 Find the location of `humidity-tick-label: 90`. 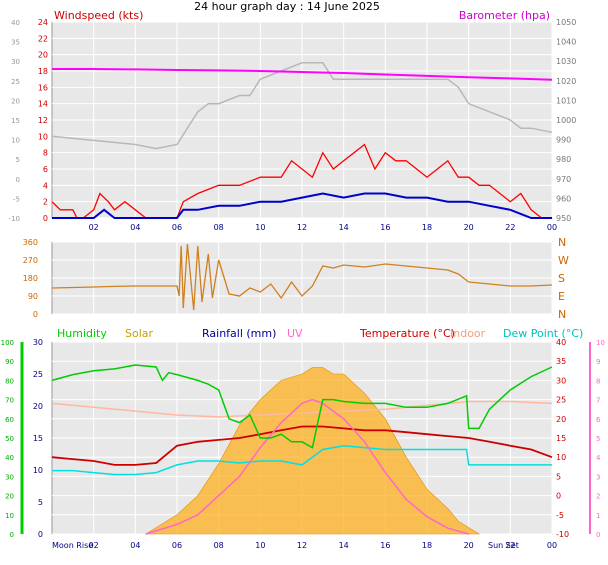

humidity-tick-label: 90 is located at coordinates (9, 362).